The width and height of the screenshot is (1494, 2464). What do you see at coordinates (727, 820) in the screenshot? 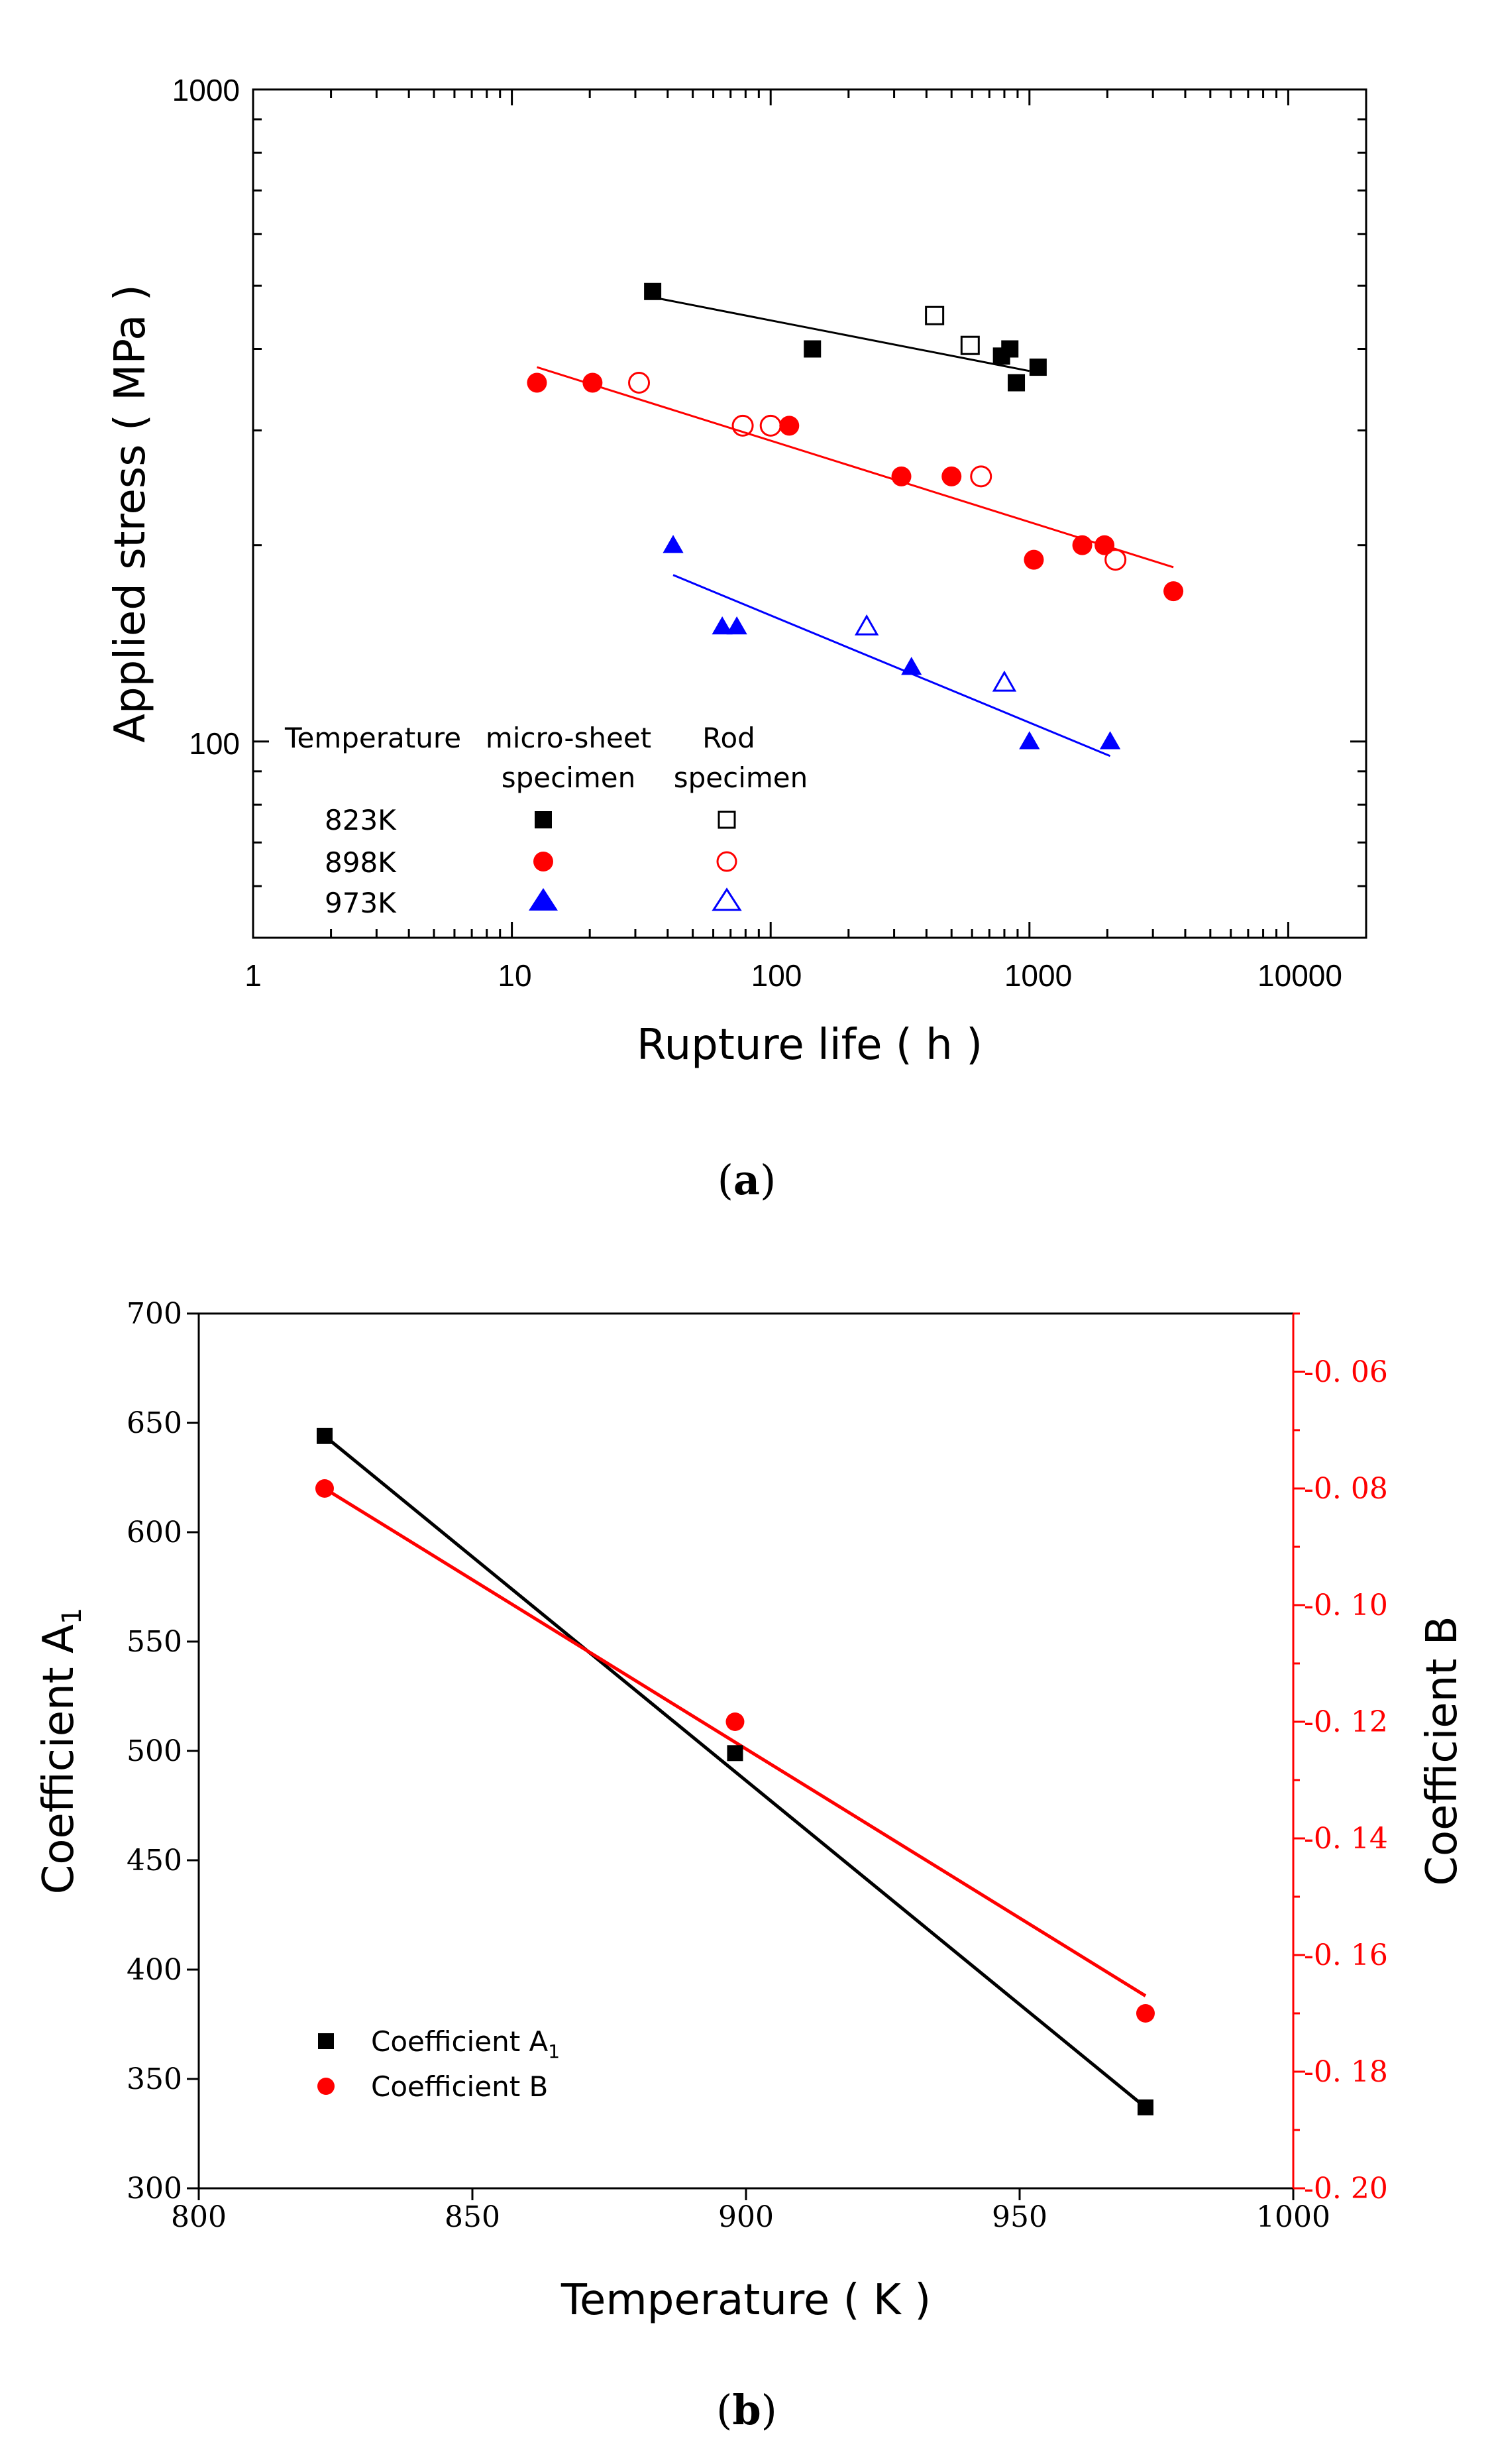
I see `legend-marker-823k-rod` at bounding box center [727, 820].